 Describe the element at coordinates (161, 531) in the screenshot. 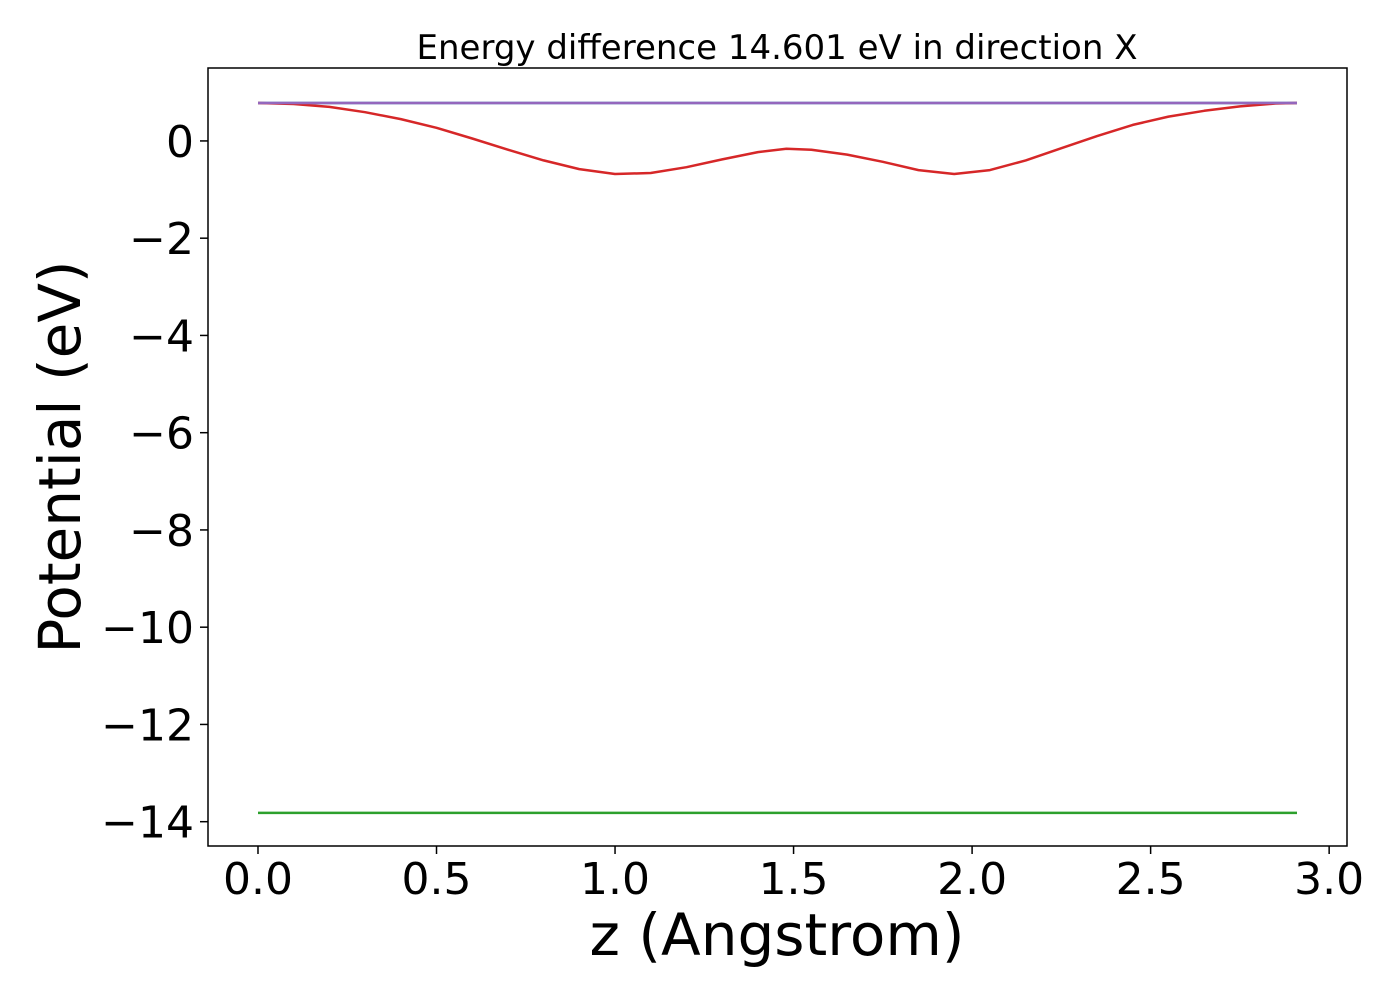

I see `y-tick-label: −8` at that location.